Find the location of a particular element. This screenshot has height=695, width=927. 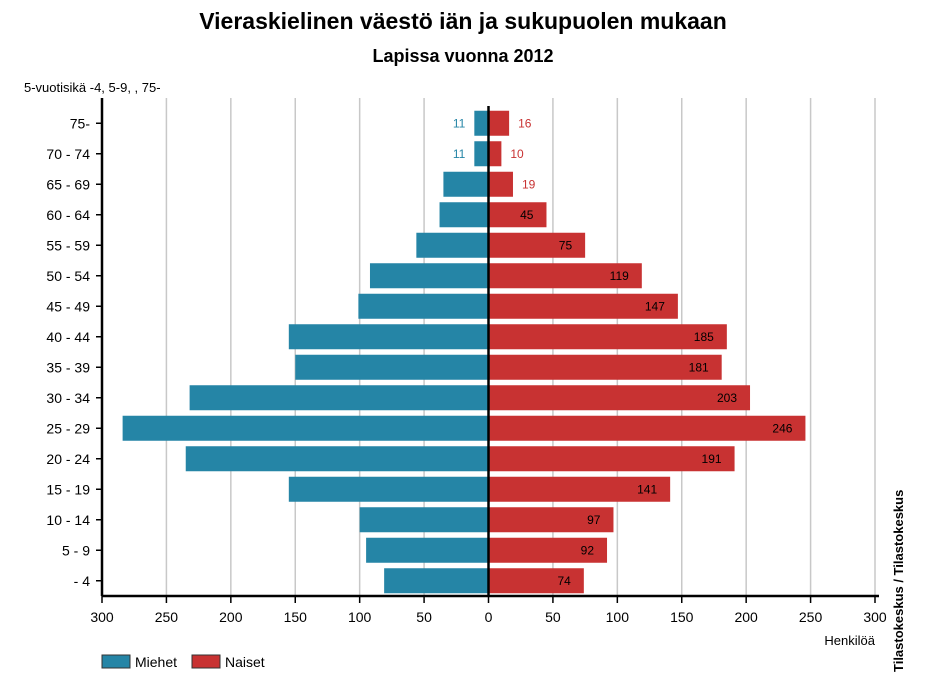

y-tick-label: 10 - 14 is located at coordinates (68, 520).